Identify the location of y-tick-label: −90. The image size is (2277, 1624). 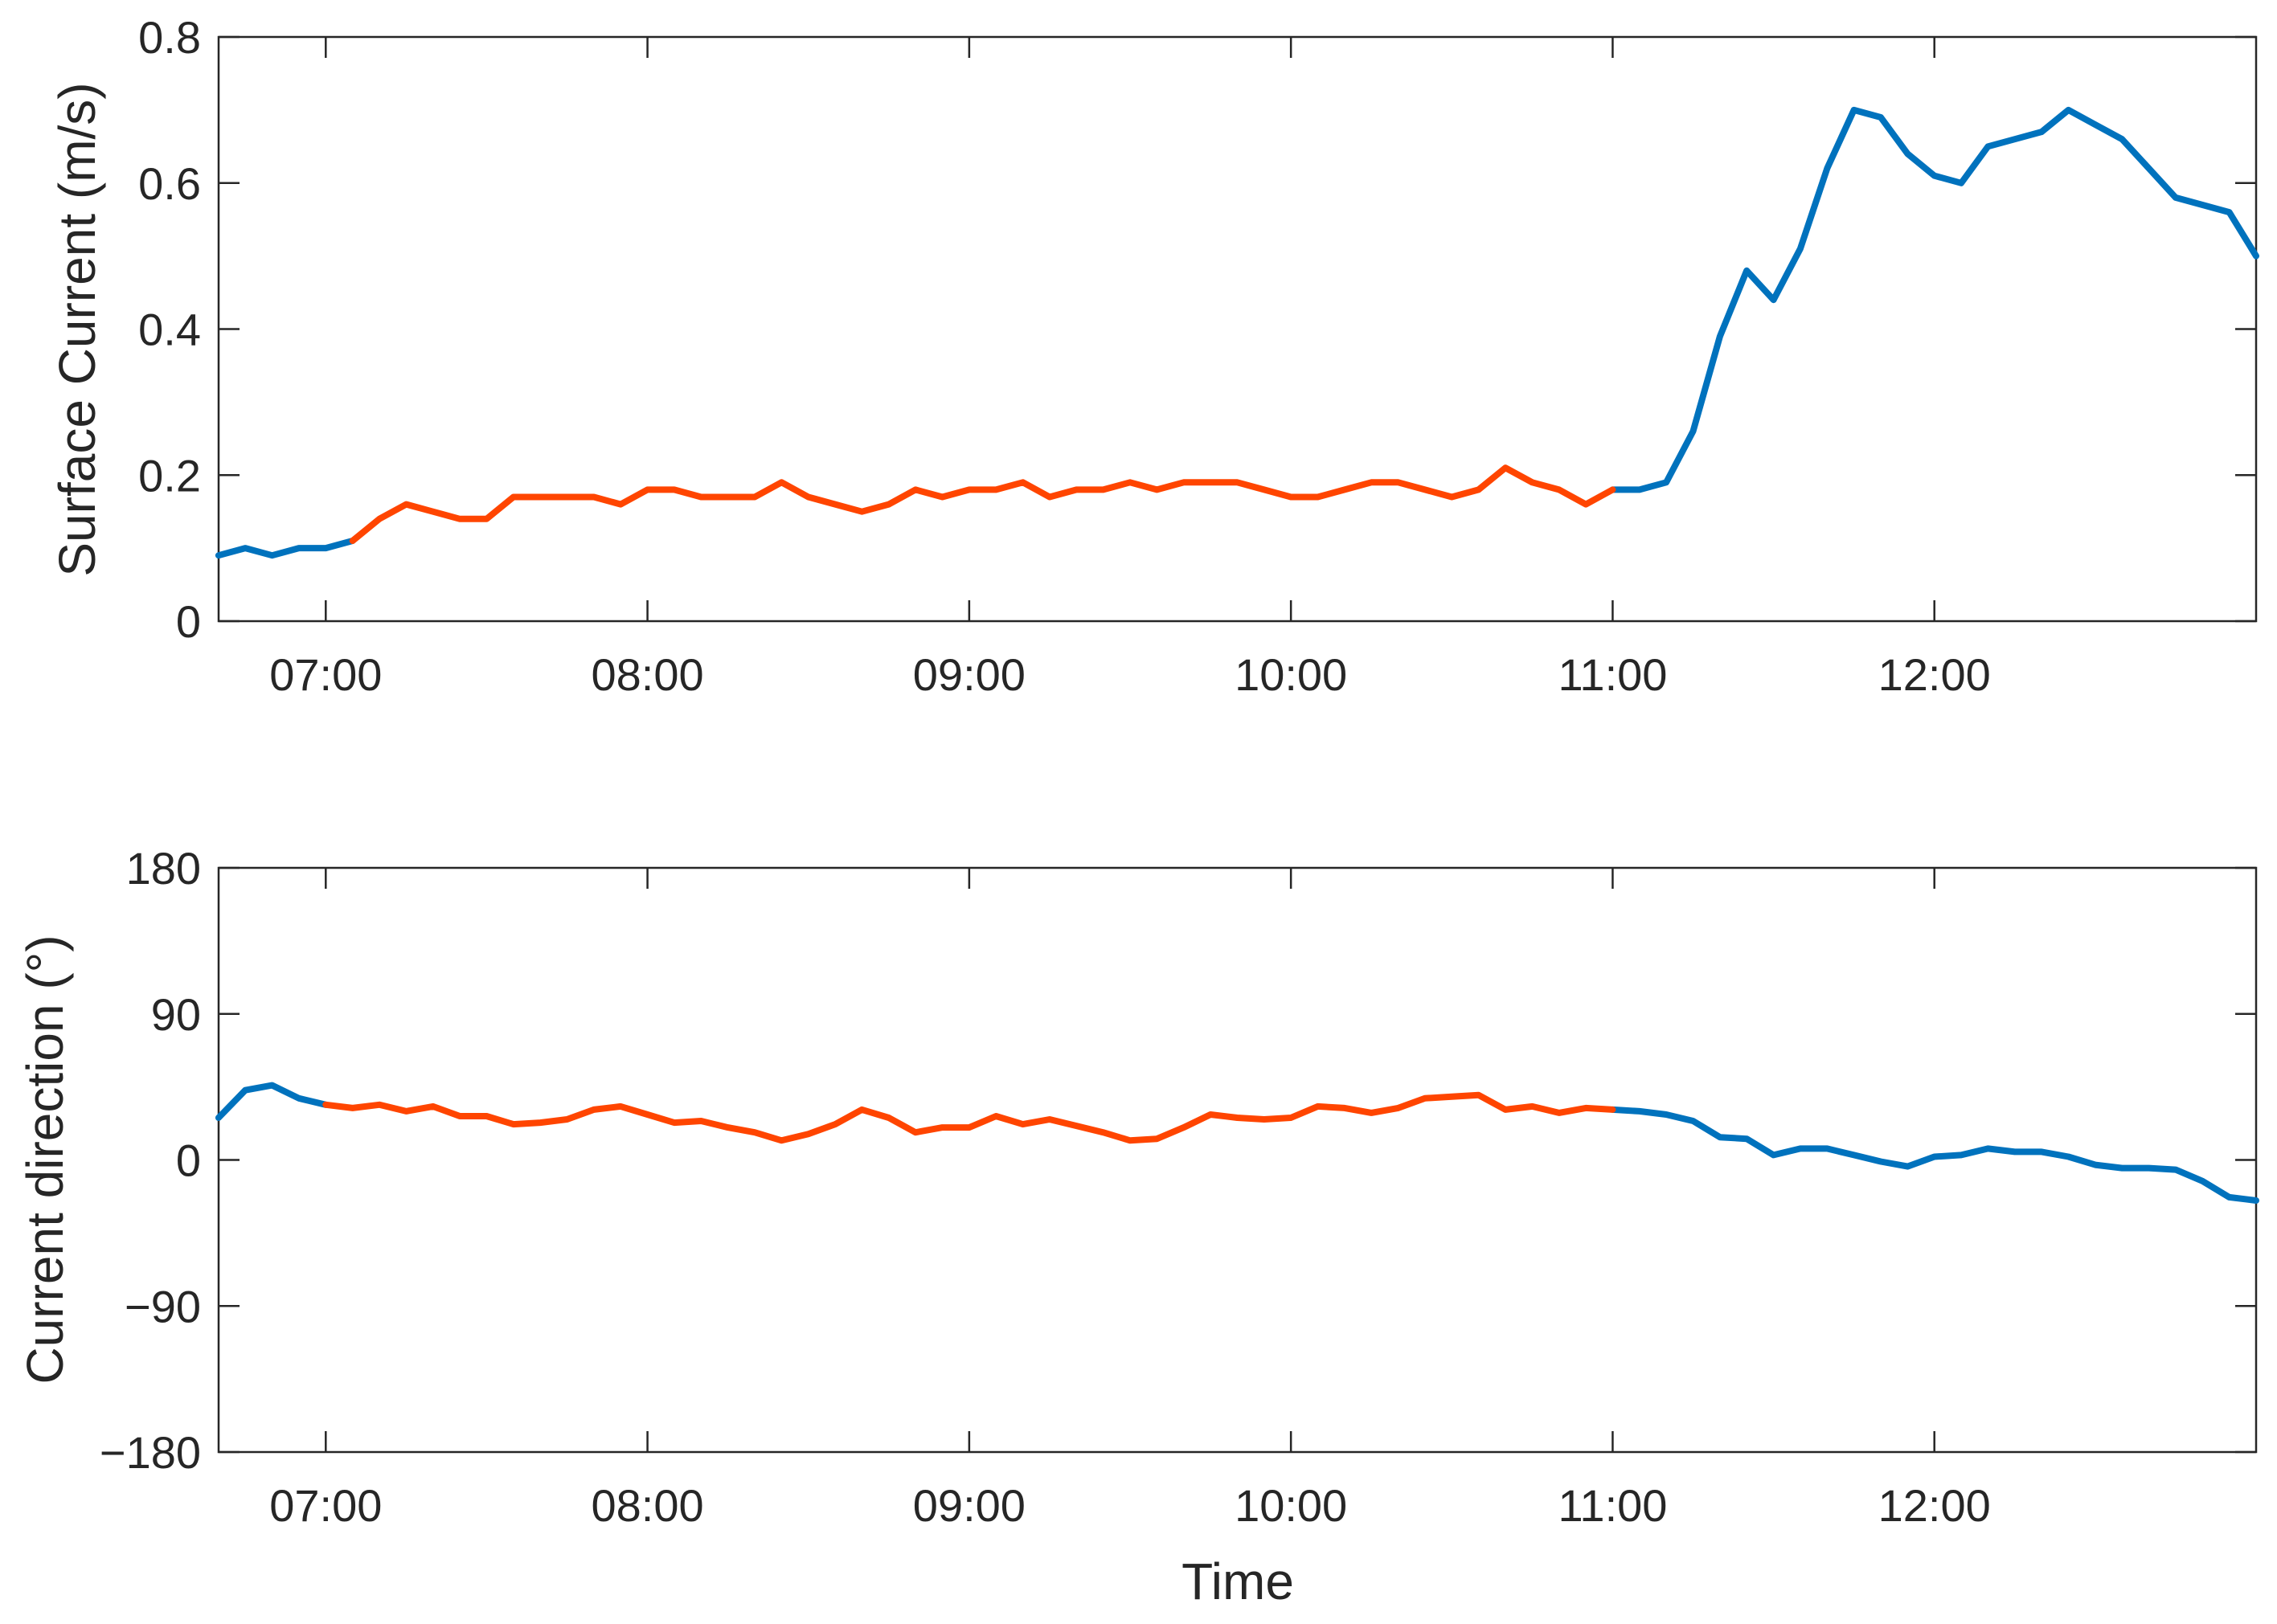
(163, 1306).